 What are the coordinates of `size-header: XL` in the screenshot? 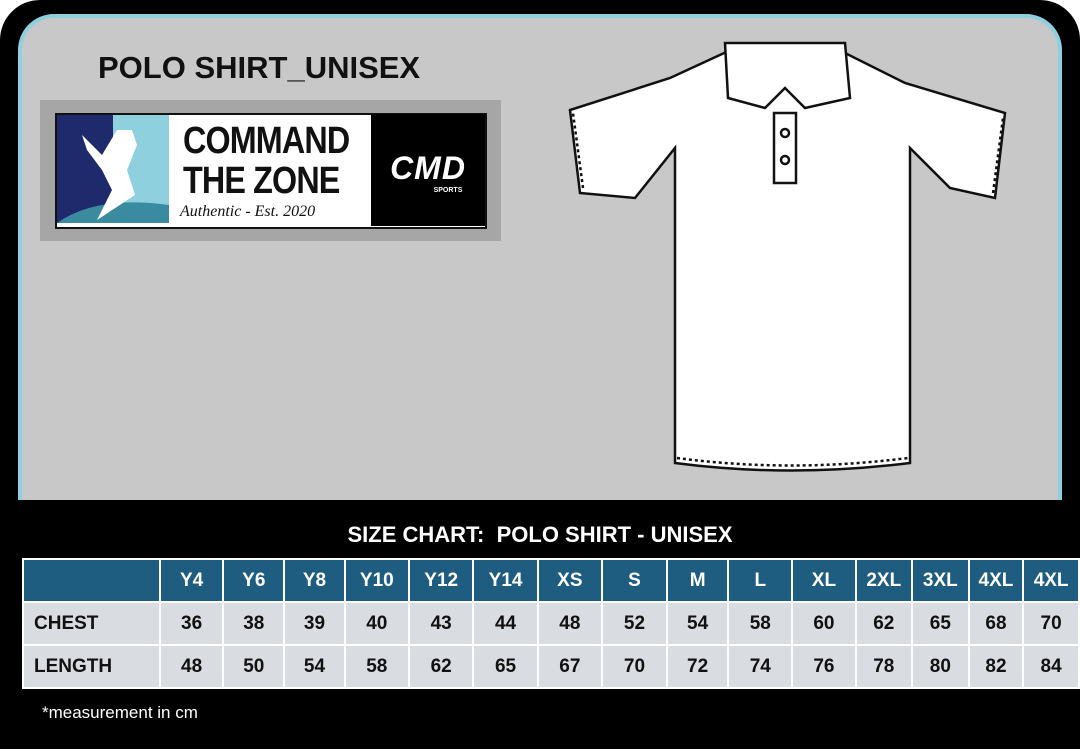 It's located at (824, 580).